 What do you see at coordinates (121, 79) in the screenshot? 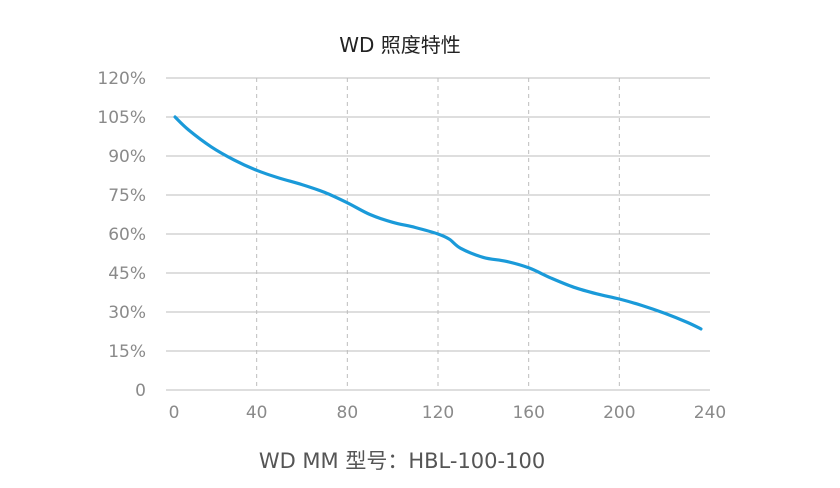
I see `y-tick-label-8: 120%` at bounding box center [121, 79].